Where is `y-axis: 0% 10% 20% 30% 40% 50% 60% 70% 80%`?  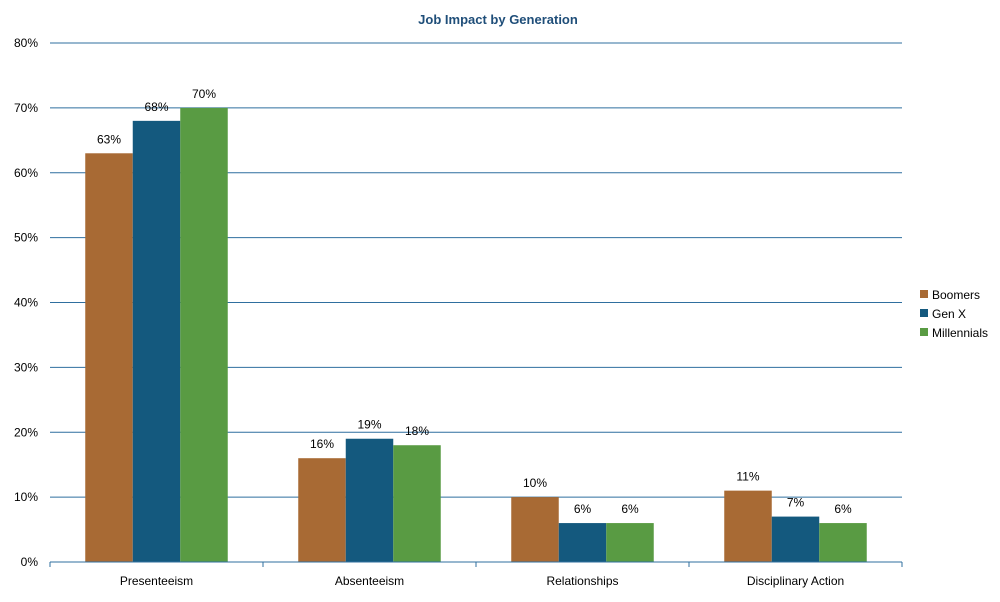
y-axis: 0% 10% 20% 30% 40% 50% 60% 70% 80% is located at coordinates (26, 302).